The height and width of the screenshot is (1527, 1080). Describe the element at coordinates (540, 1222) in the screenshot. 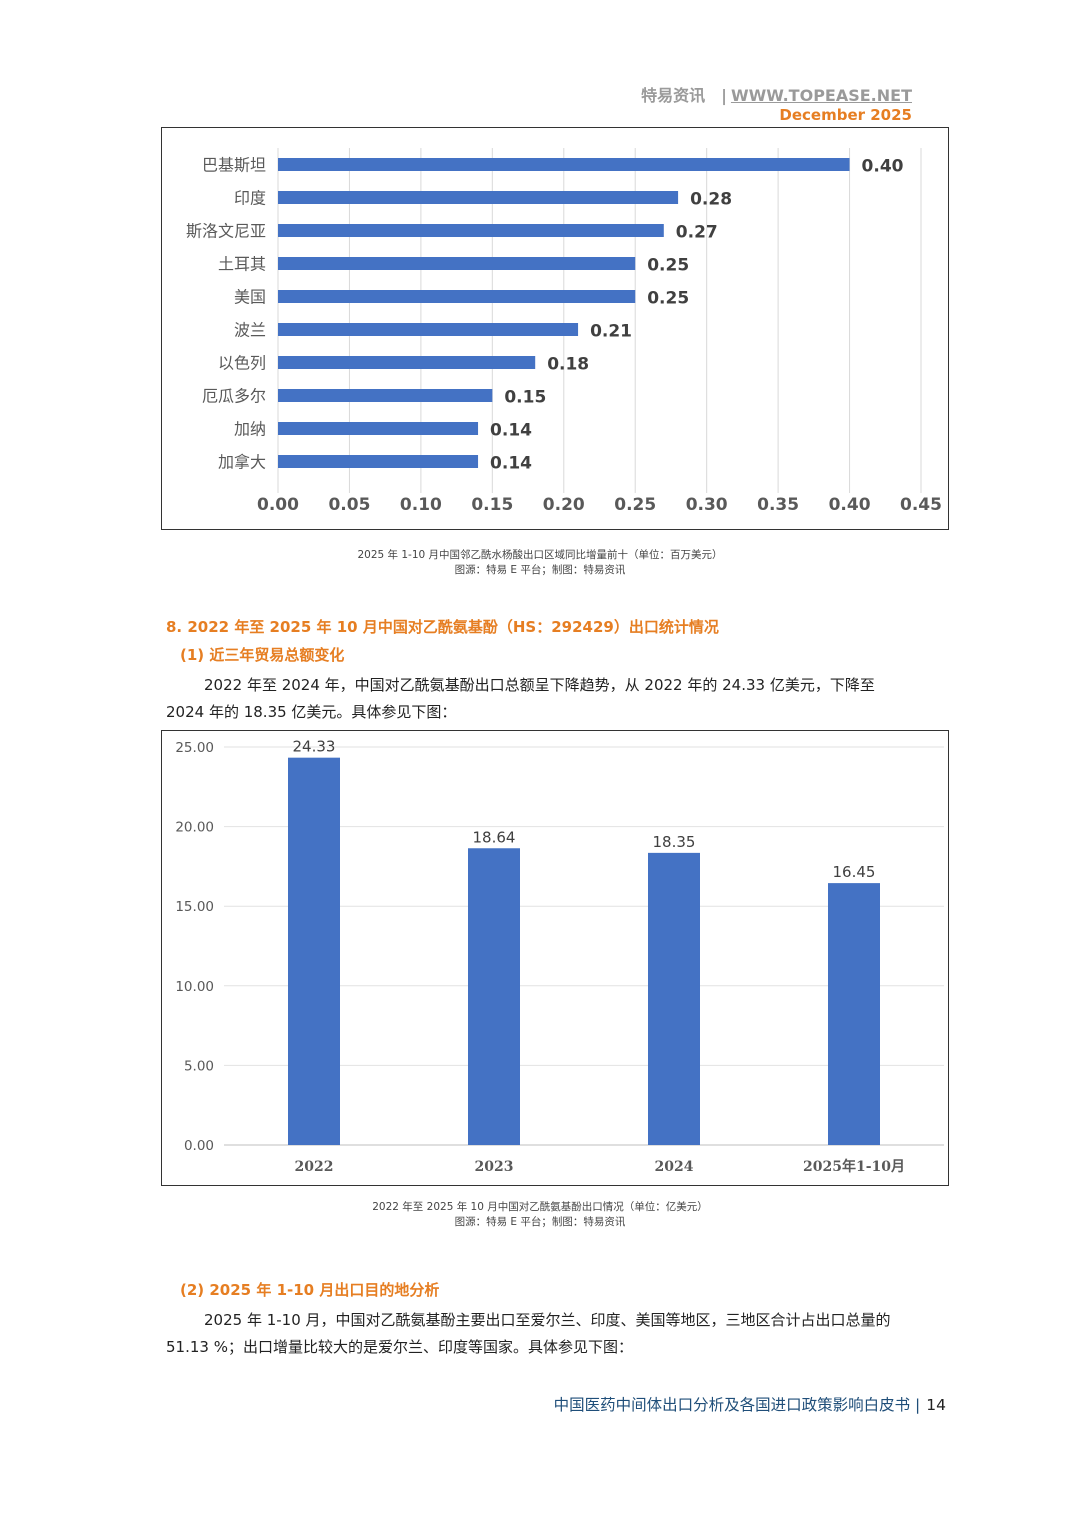

I see `chart2-caption-source: 图源：特易 E 平台；制图：特易资讯` at that location.